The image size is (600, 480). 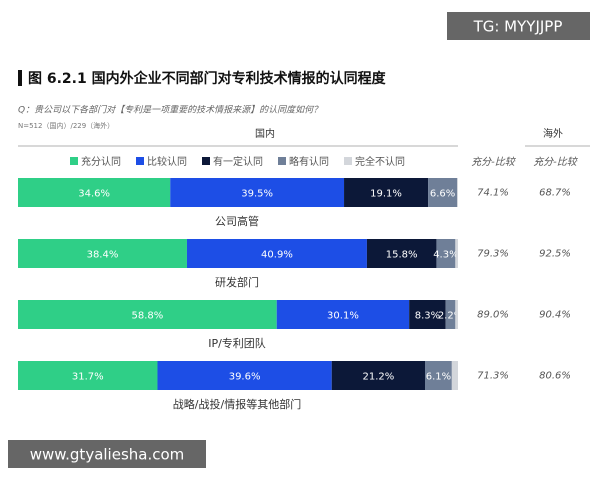 What do you see at coordinates (170, 110) in the screenshot?
I see `subtitle: Q：贵公司以下各部门对【专利是一项重要的技术情报来源】的认同度如何？` at bounding box center [170, 110].